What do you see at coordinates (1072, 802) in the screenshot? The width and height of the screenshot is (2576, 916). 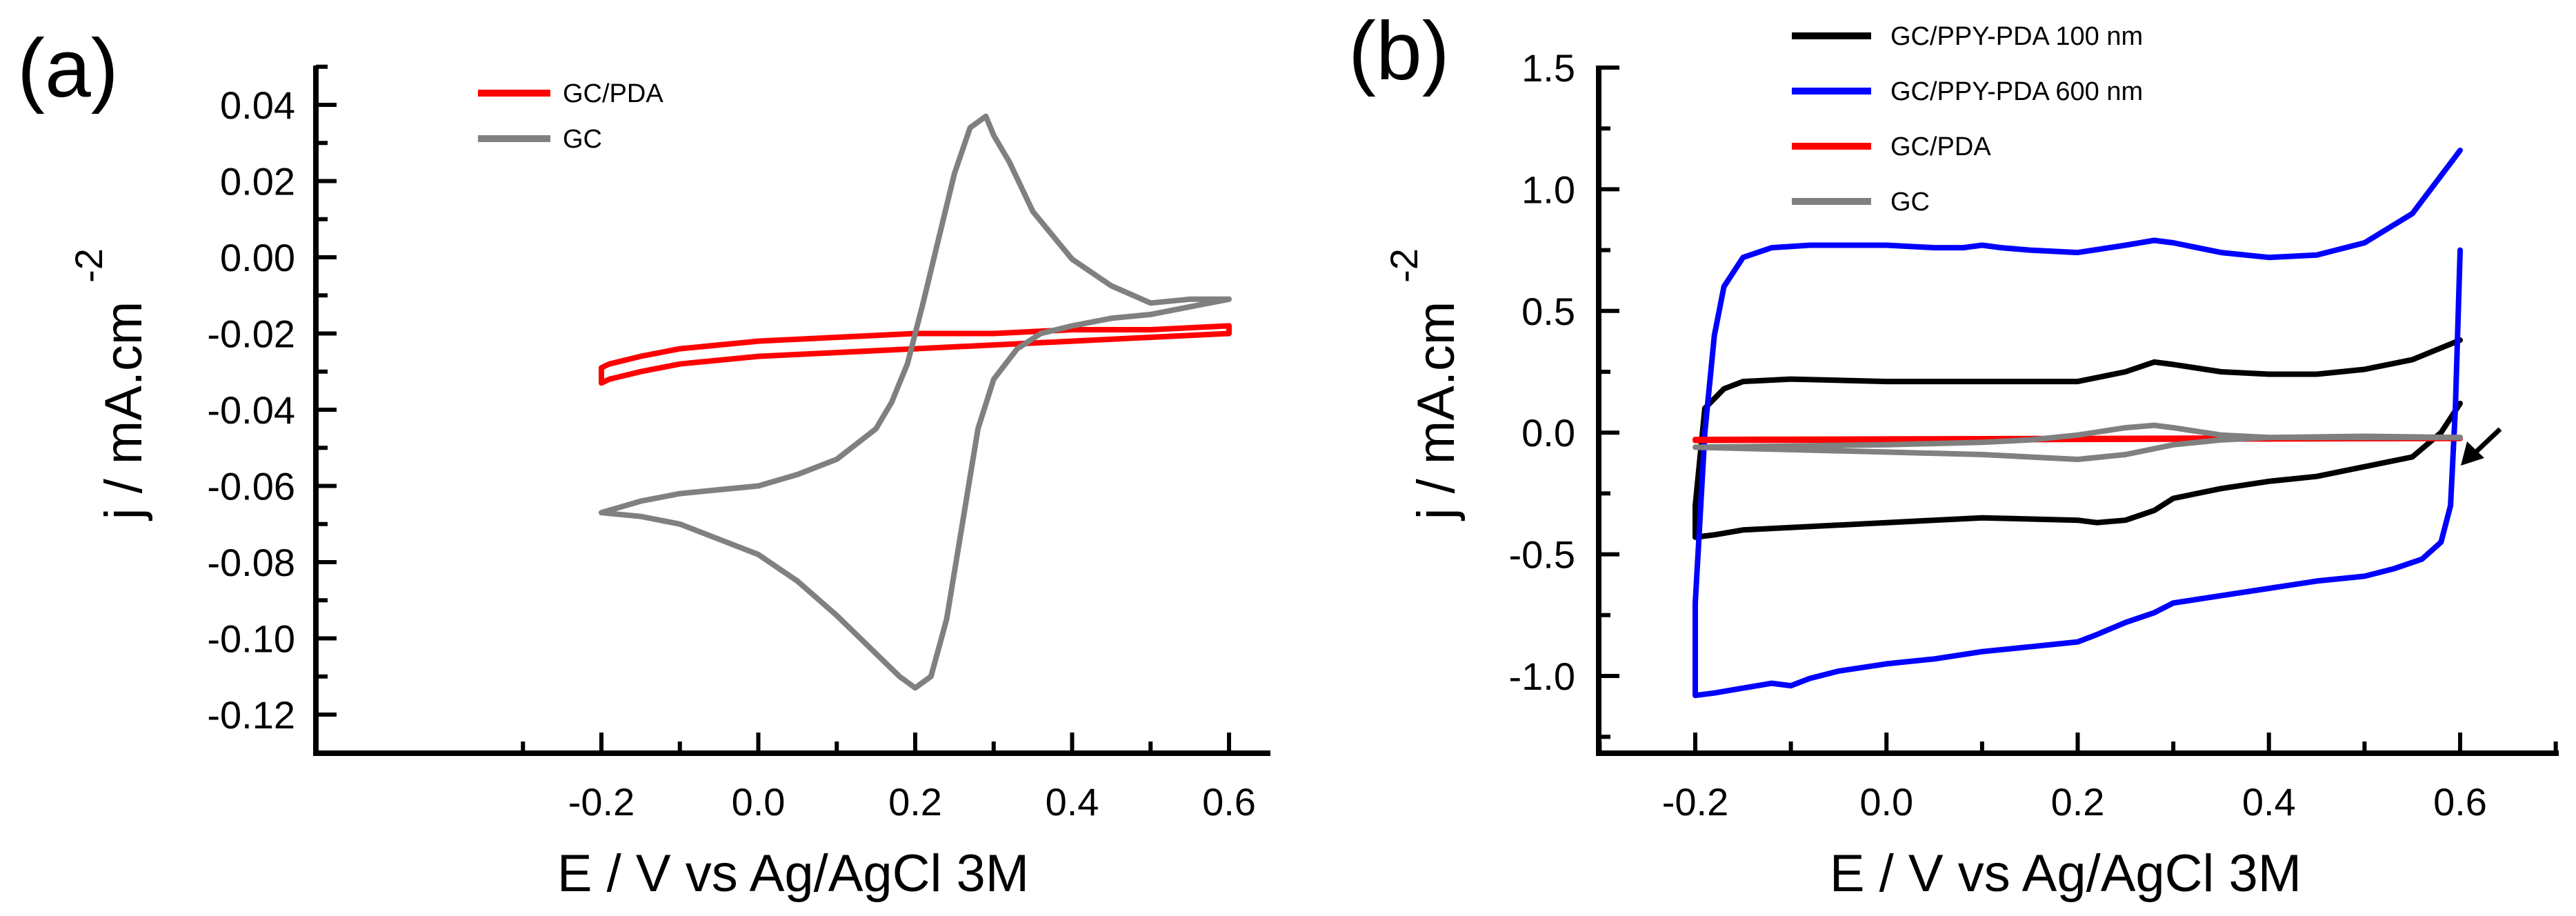 I see `panel-a-x-tick-label: 0.4` at bounding box center [1072, 802].